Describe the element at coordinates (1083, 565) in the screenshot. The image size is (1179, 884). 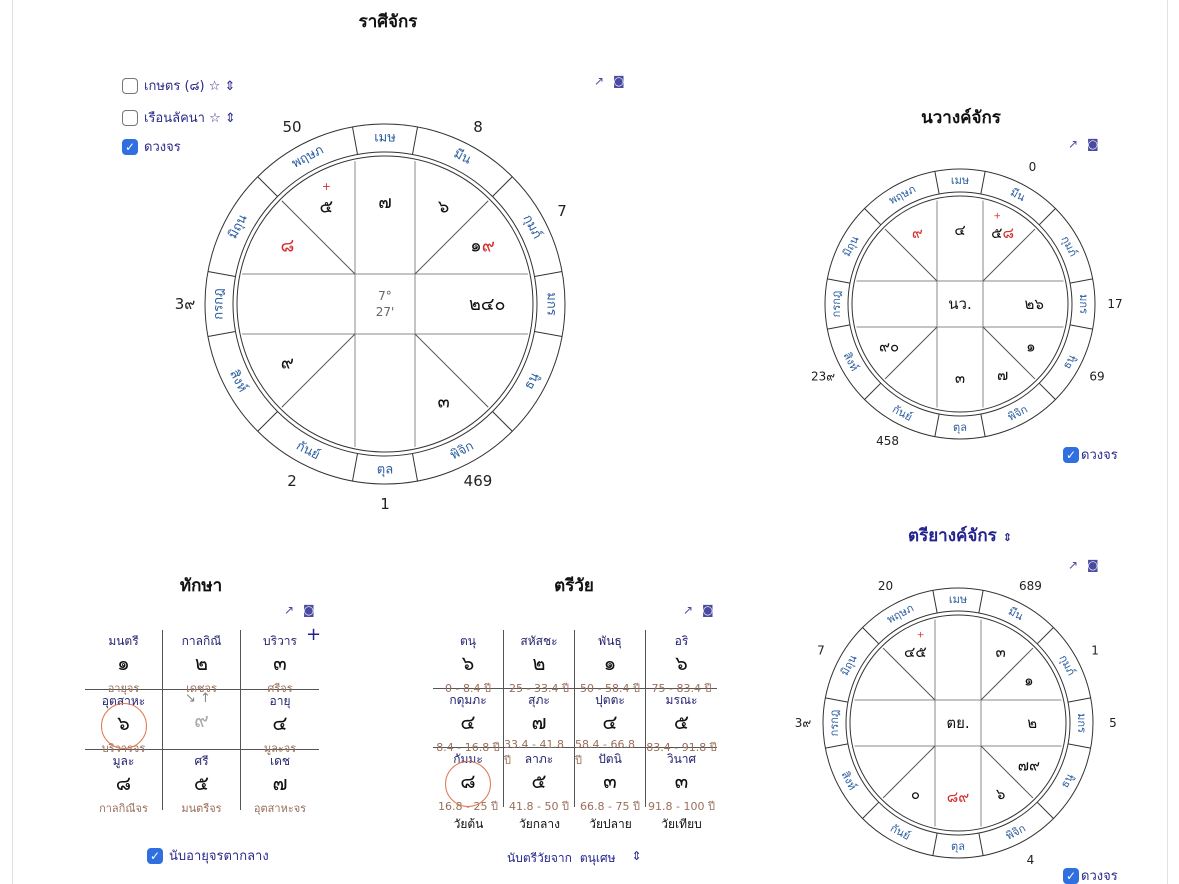
I see `triyang-tools: ↗ ◙` at that location.